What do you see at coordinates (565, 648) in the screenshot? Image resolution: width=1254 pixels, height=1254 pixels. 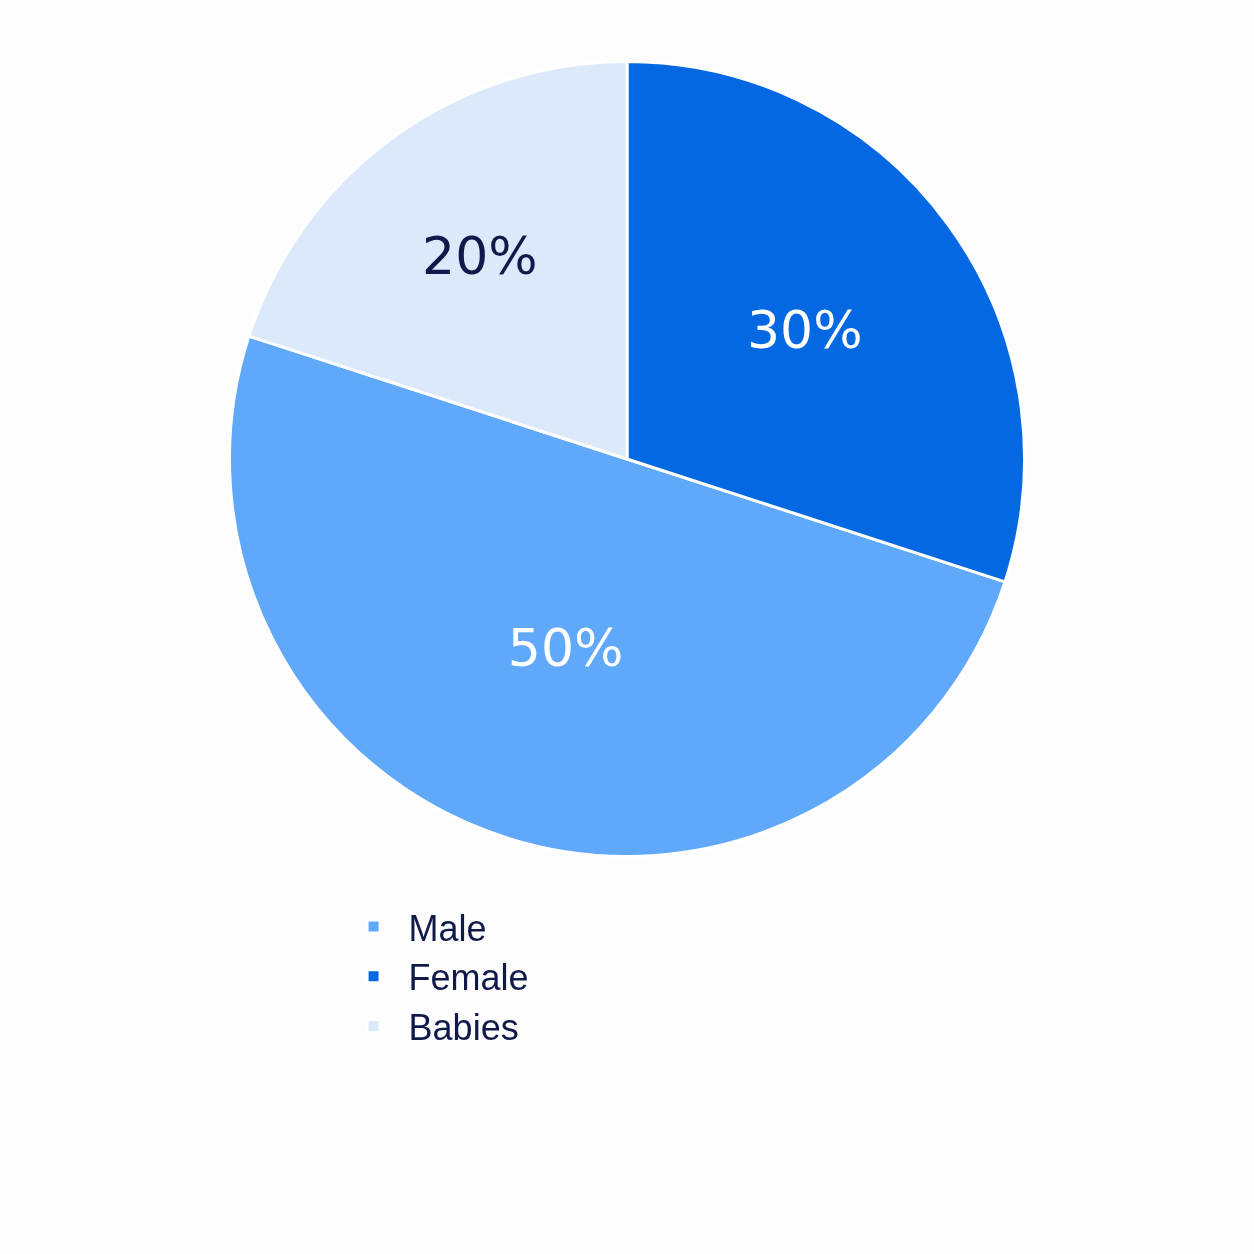 I see `data-label: 50%` at bounding box center [565, 648].